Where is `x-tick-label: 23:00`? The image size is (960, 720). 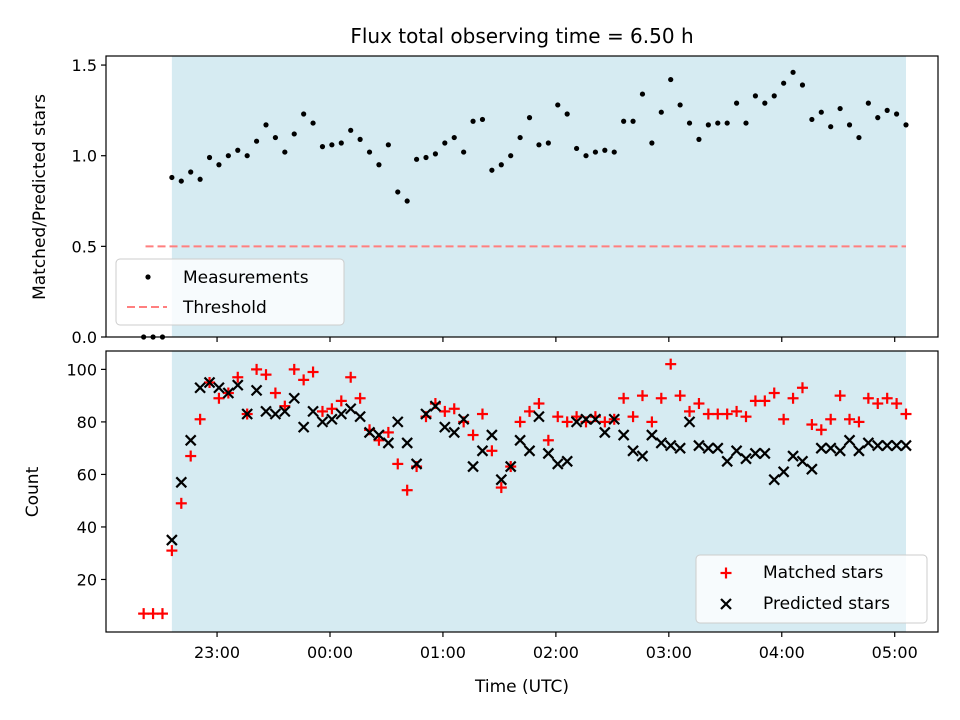
x-tick-label: 23:00 is located at coordinates (217, 652).